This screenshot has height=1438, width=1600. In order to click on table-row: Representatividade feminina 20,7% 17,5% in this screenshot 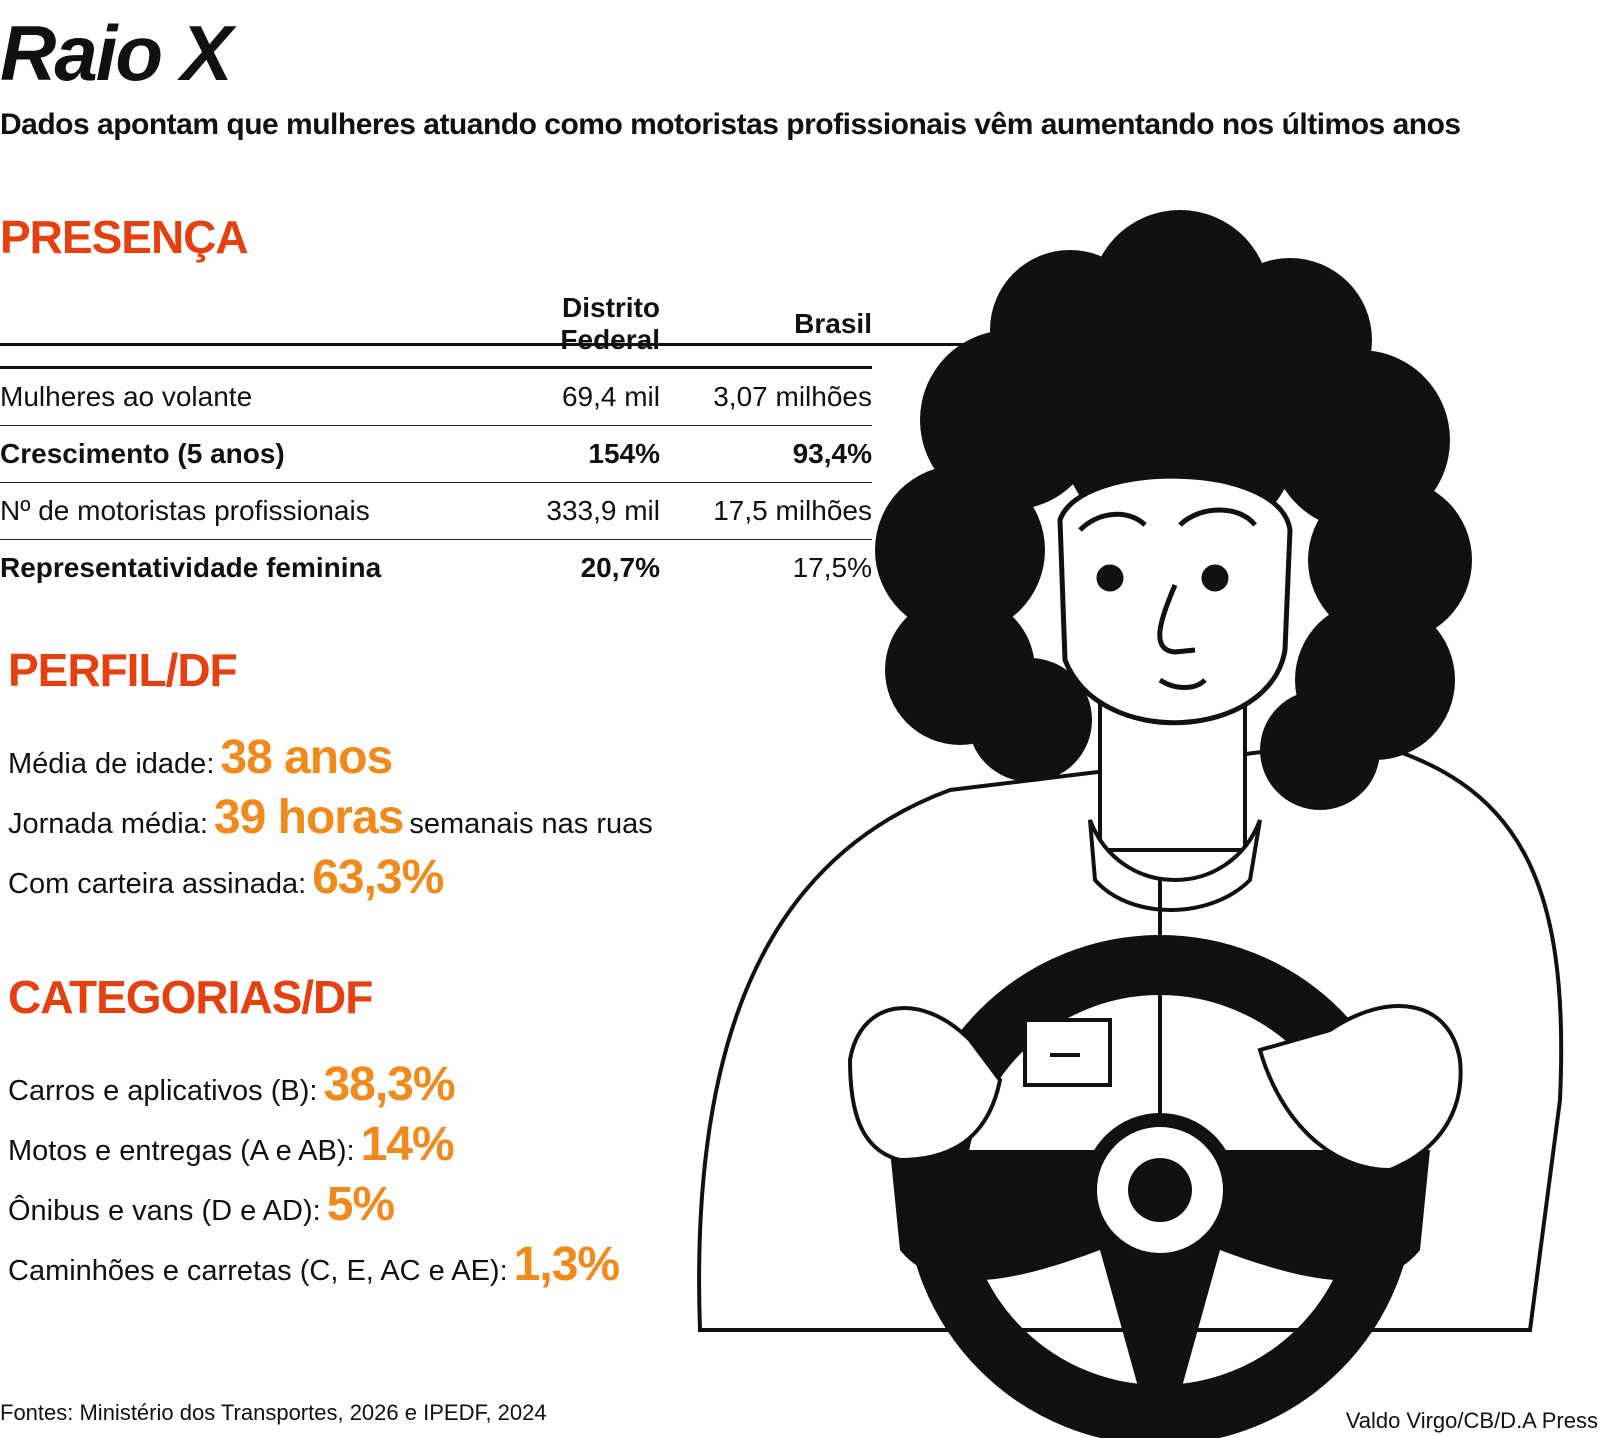, I will do `click(436, 567)`.